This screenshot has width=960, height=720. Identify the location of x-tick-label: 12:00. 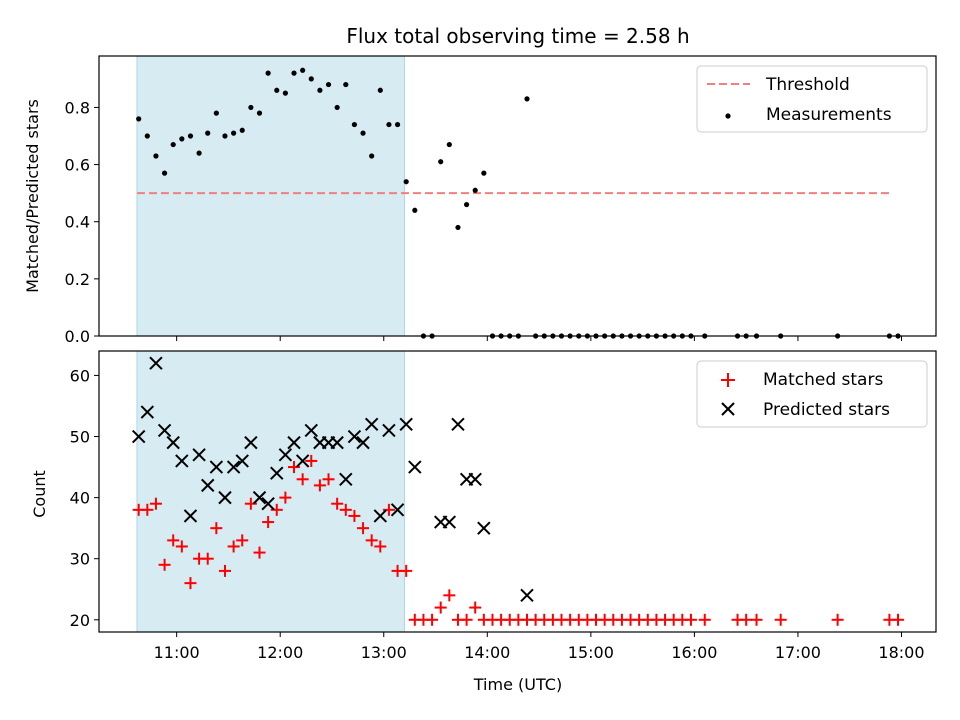
(280, 652).